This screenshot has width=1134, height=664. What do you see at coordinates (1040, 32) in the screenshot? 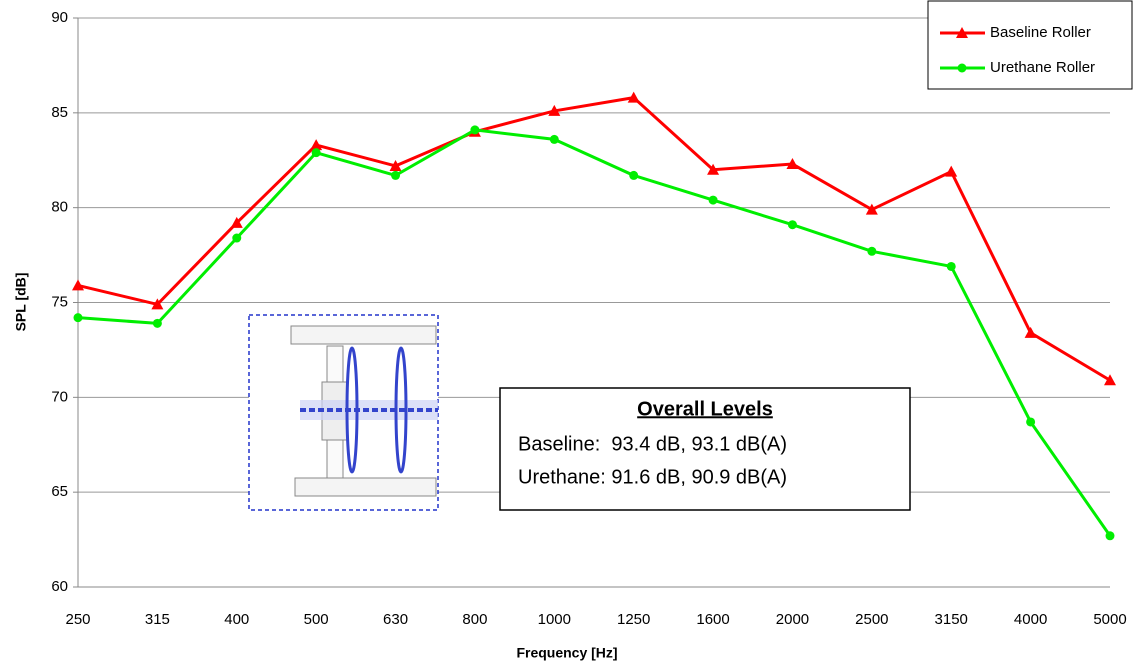
I see `legend-label: Baseline Roller` at bounding box center [1040, 32].